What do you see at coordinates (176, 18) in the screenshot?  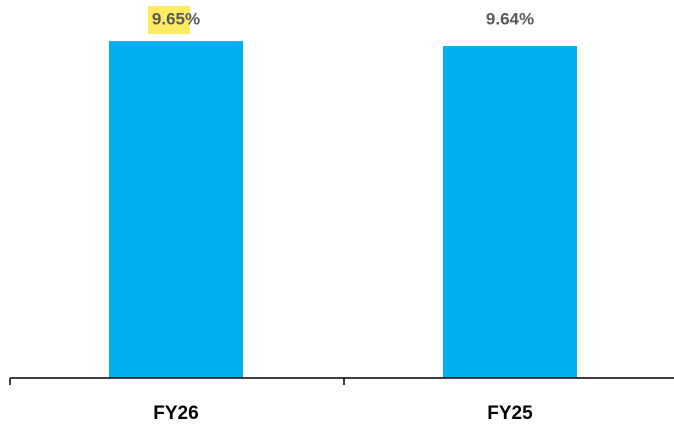 I see `value-label: 9.65%` at bounding box center [176, 18].